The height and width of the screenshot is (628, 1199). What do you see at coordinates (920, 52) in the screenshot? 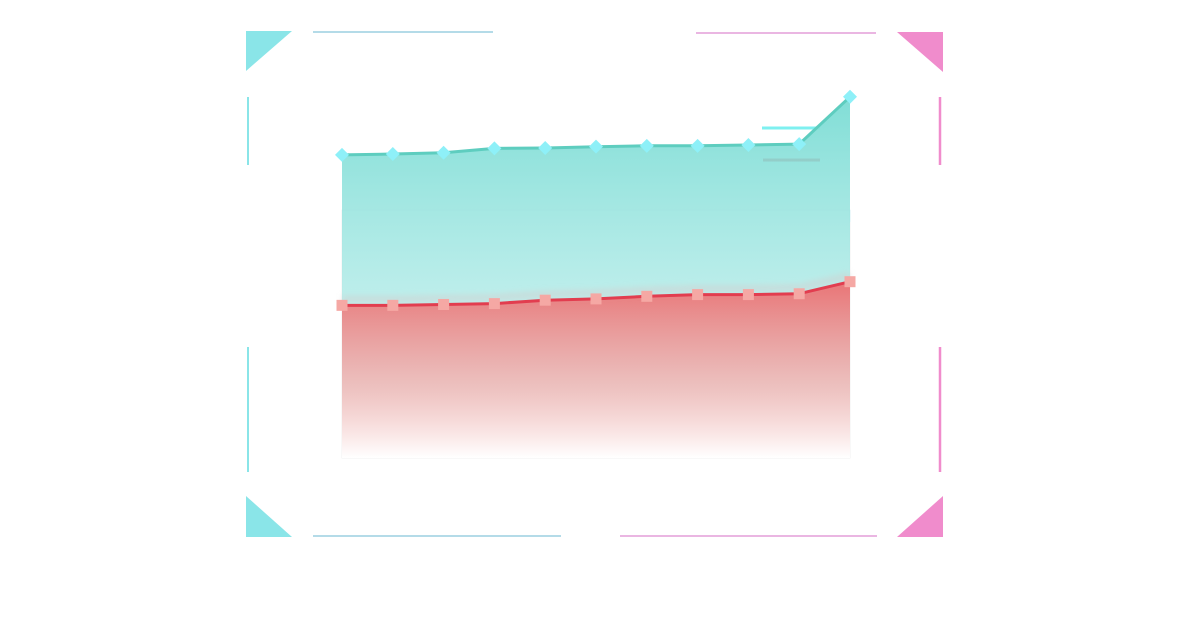
I see `frame-corner-top-right` at bounding box center [920, 52].